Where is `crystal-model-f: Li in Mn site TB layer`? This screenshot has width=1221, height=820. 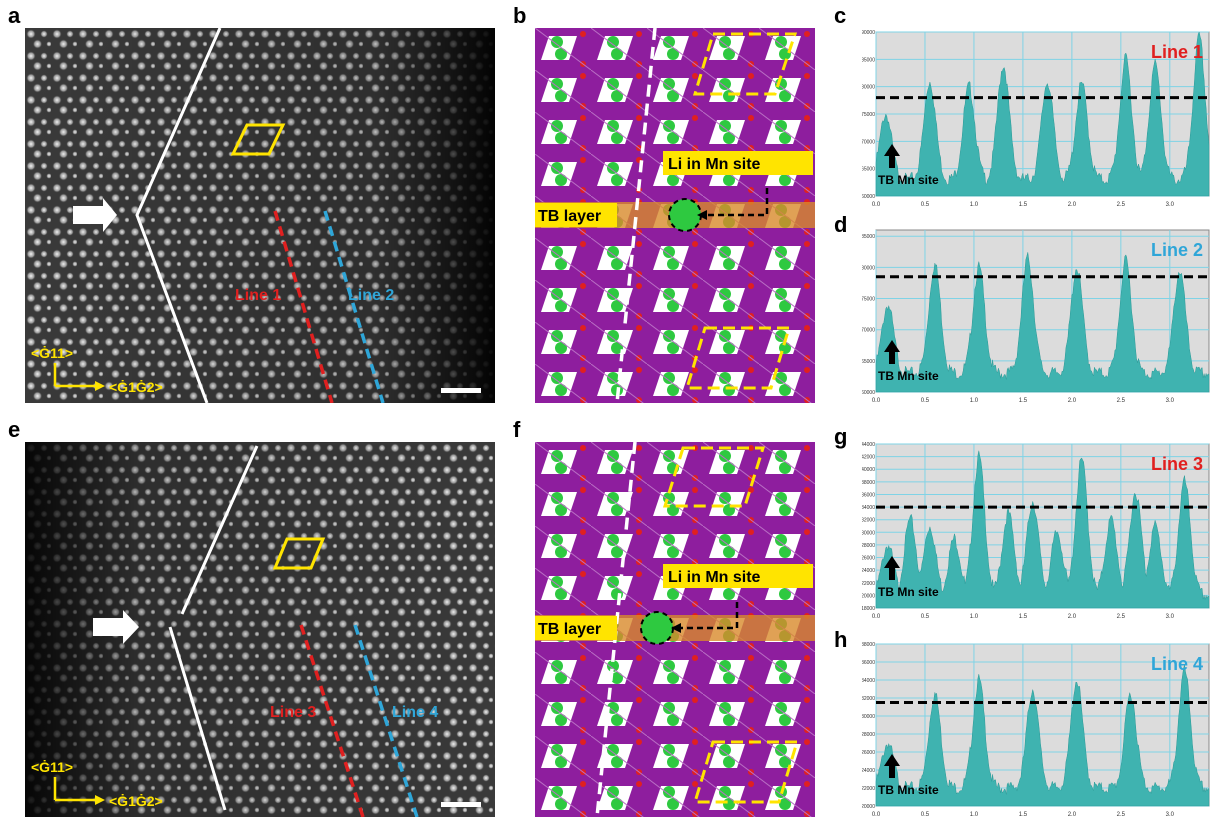
crystal-model-f: Li in Mn site TB layer is located at coordinates (675, 629).